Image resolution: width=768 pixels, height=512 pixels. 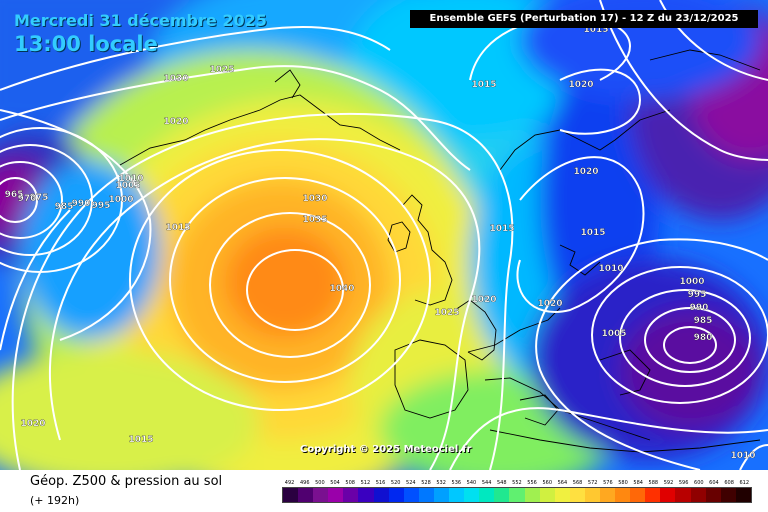 What do you see at coordinates (501, 483) in the screenshot?
I see `scale-value: 548` at bounding box center [501, 483].